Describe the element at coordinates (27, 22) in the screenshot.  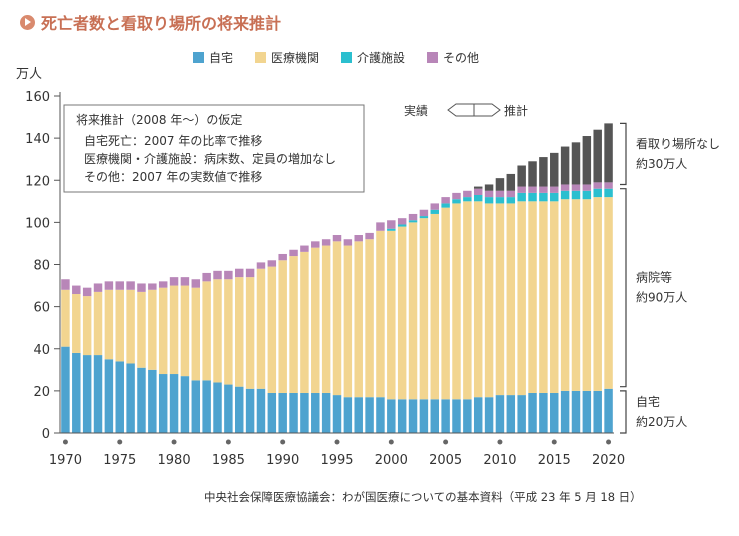
I see `play-circle-icon` at that location.